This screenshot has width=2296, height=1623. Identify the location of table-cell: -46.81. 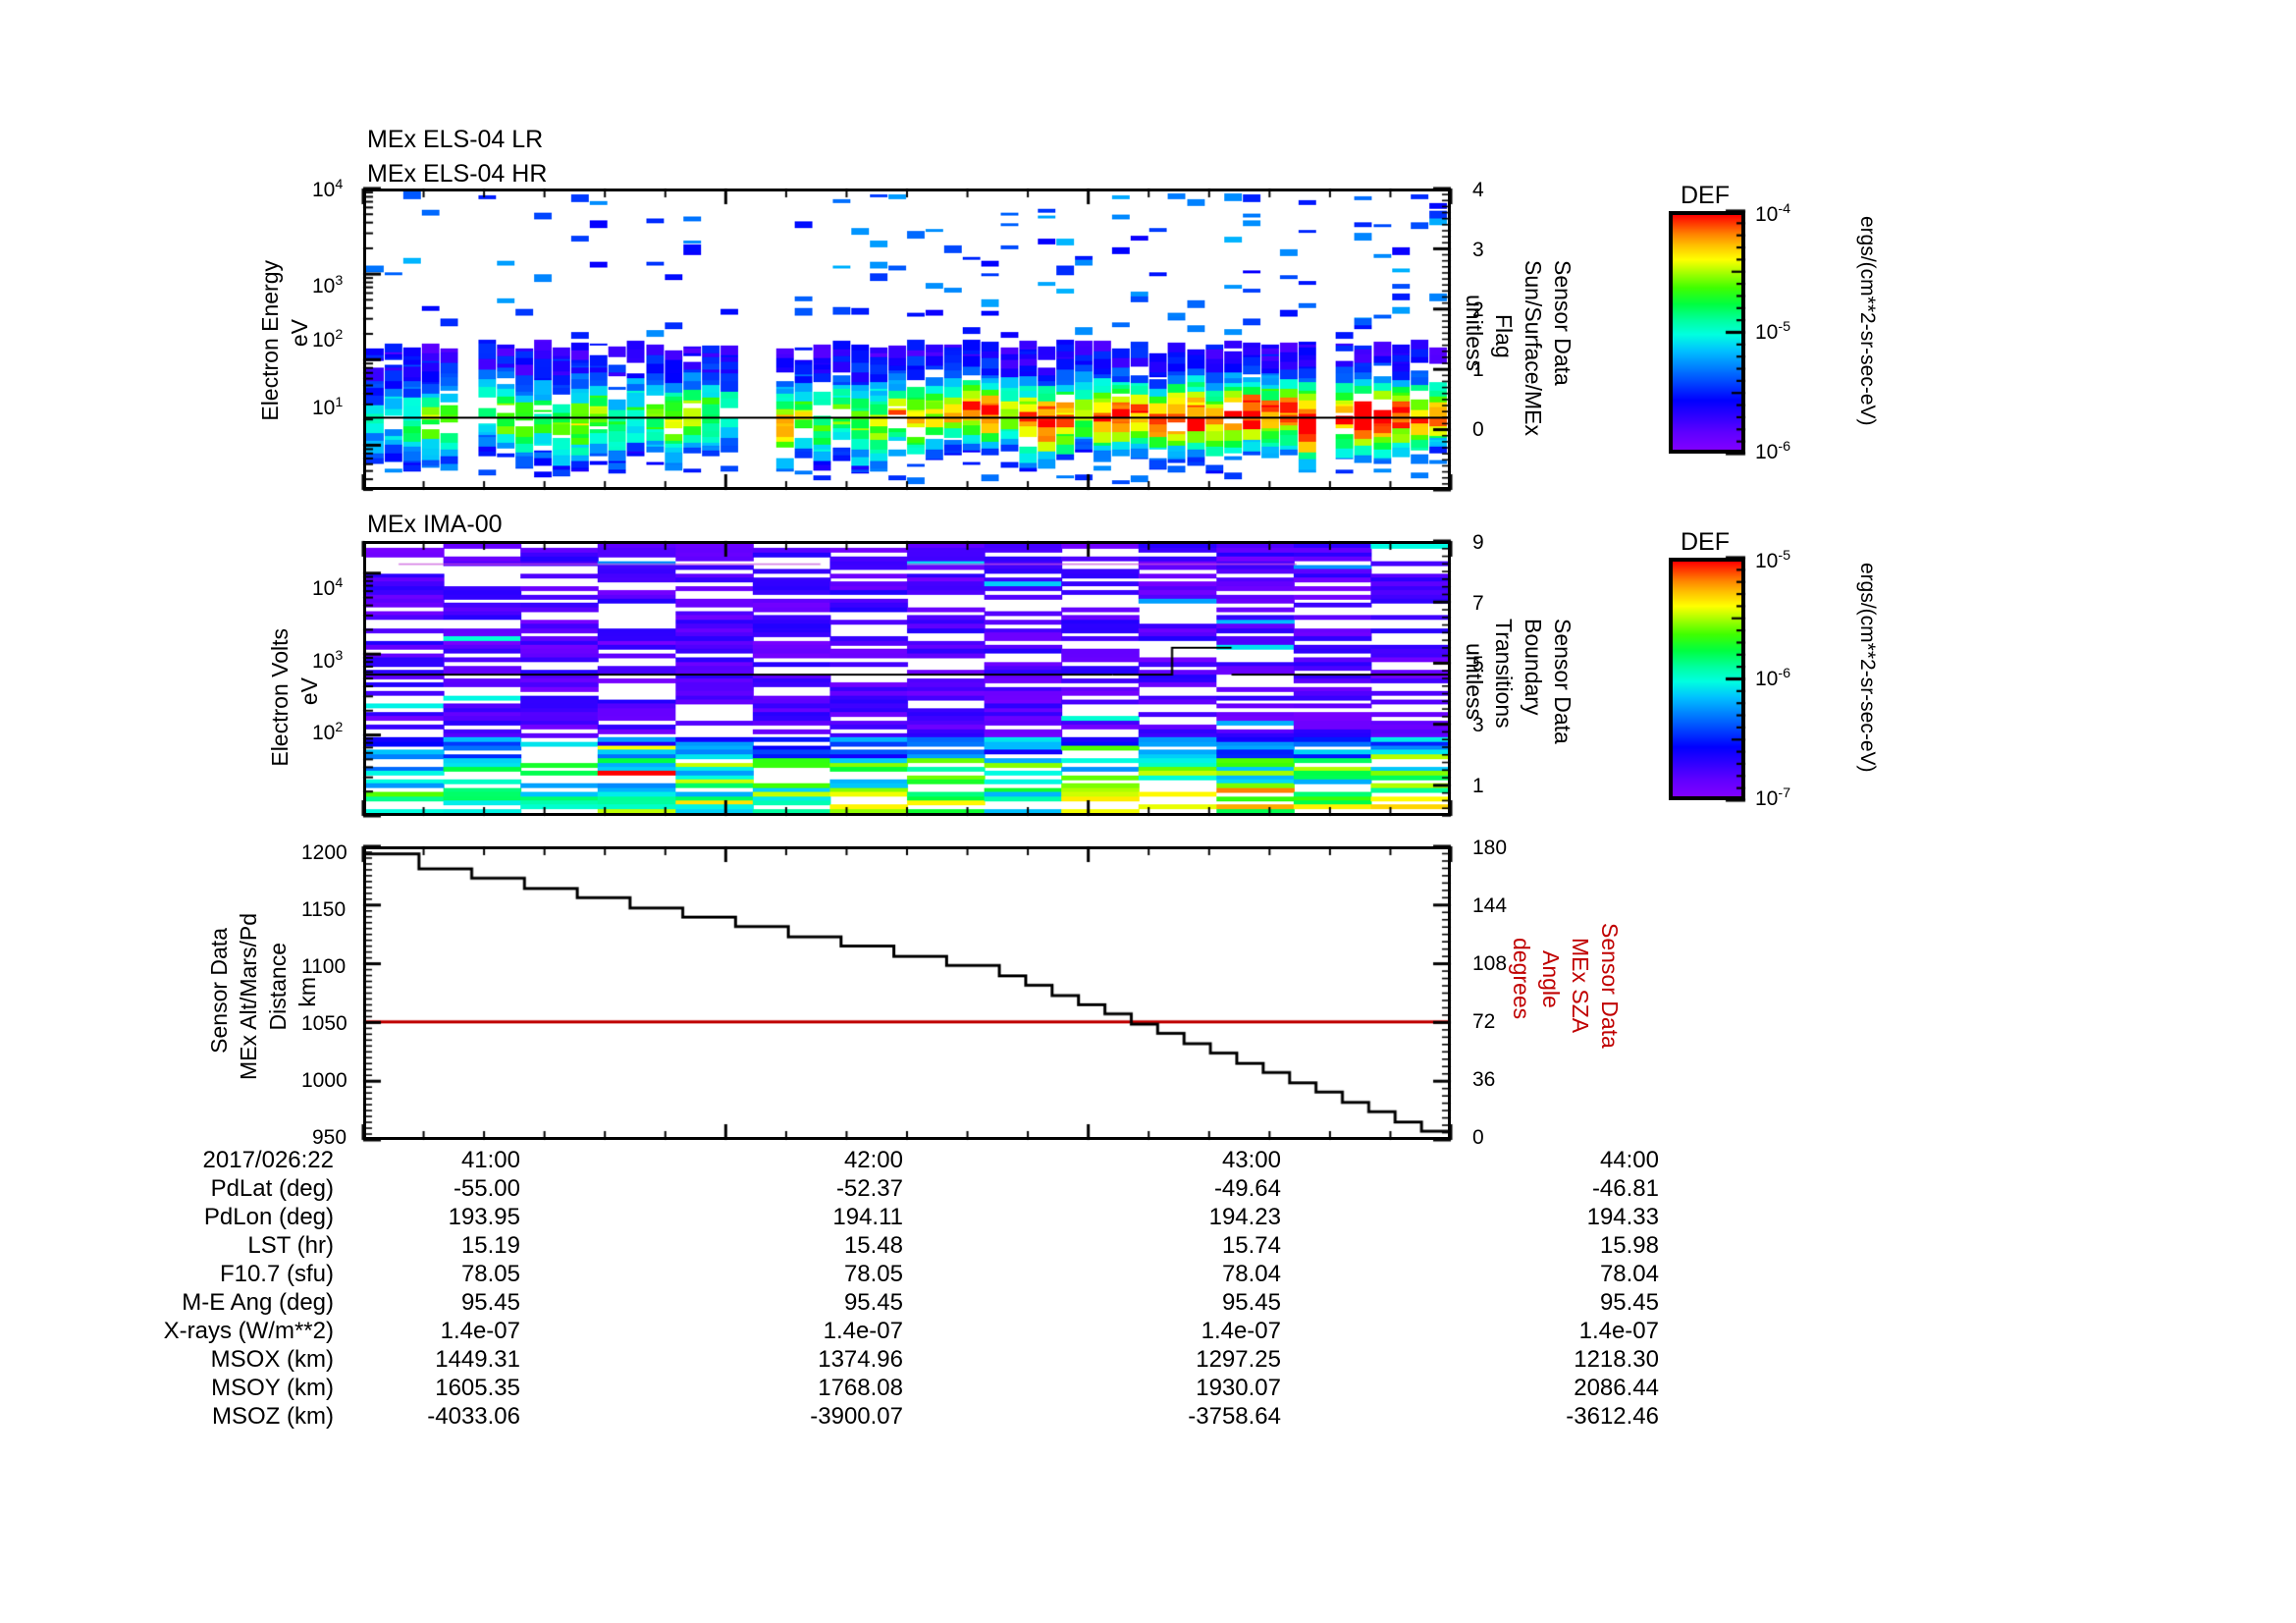
(1625, 1188).